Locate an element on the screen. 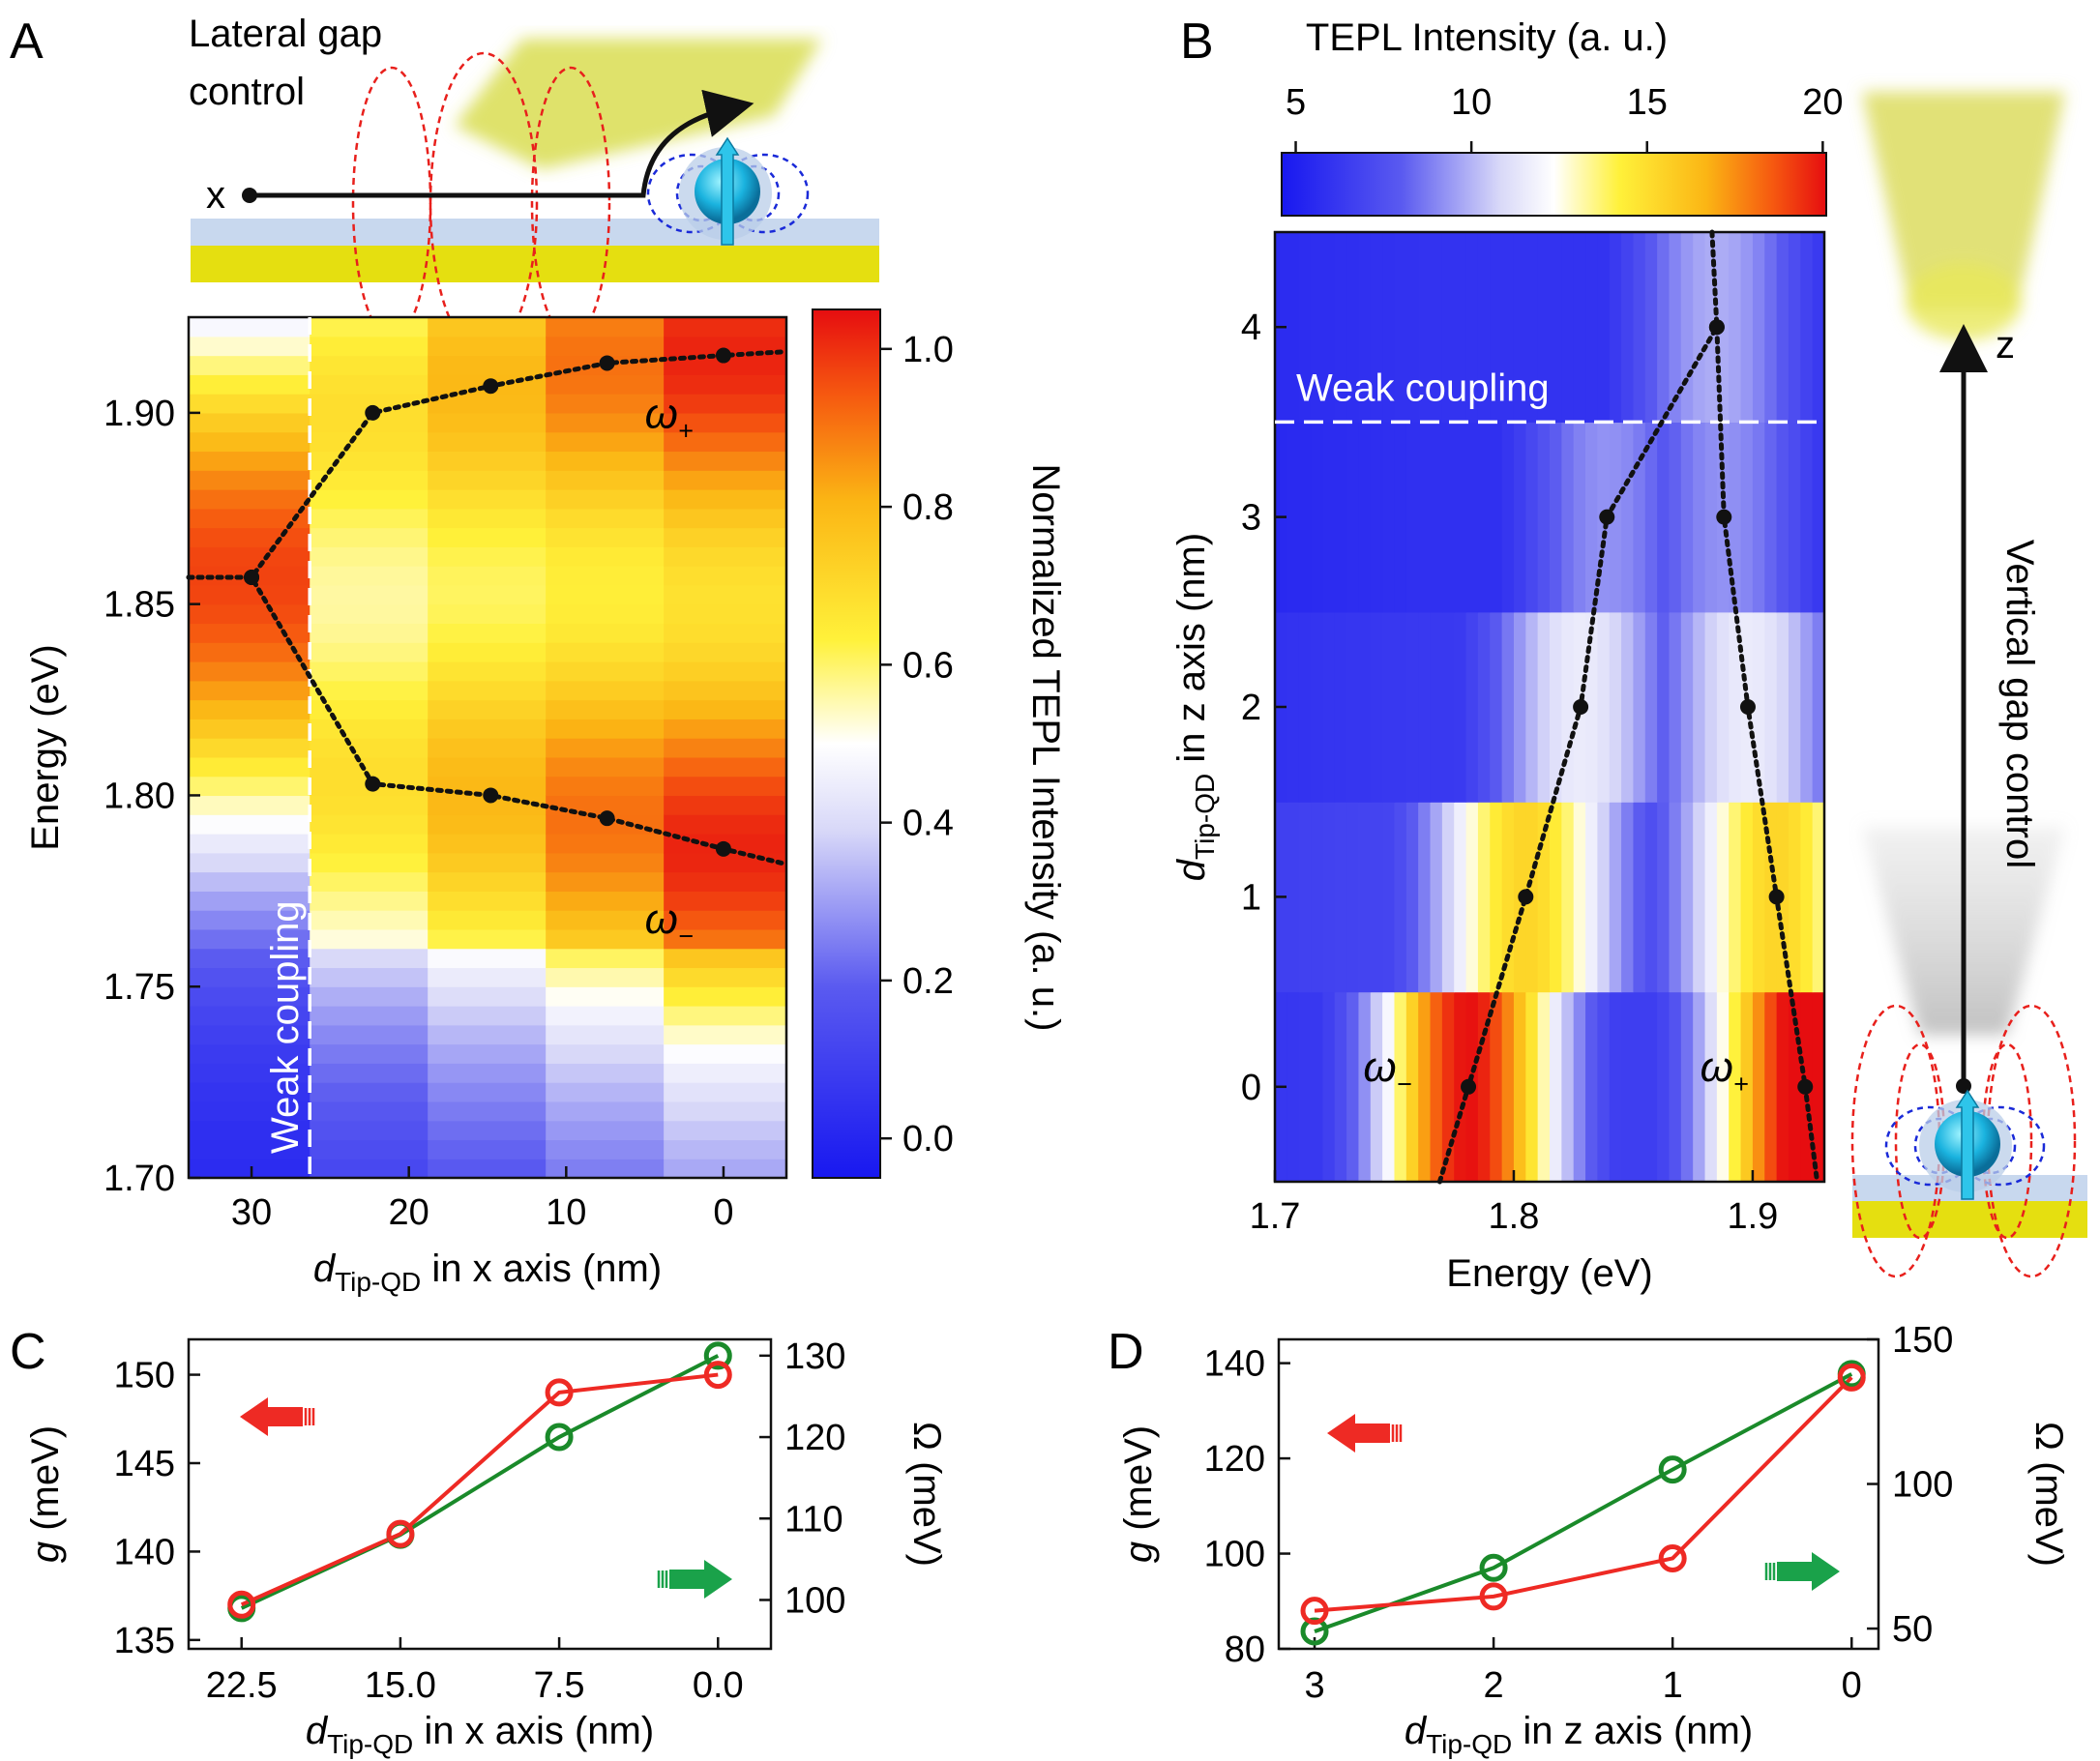 This screenshot has height=1761, width=2100. panel-c-ylabel-right: Ω (meV) is located at coordinates (926, 1494).